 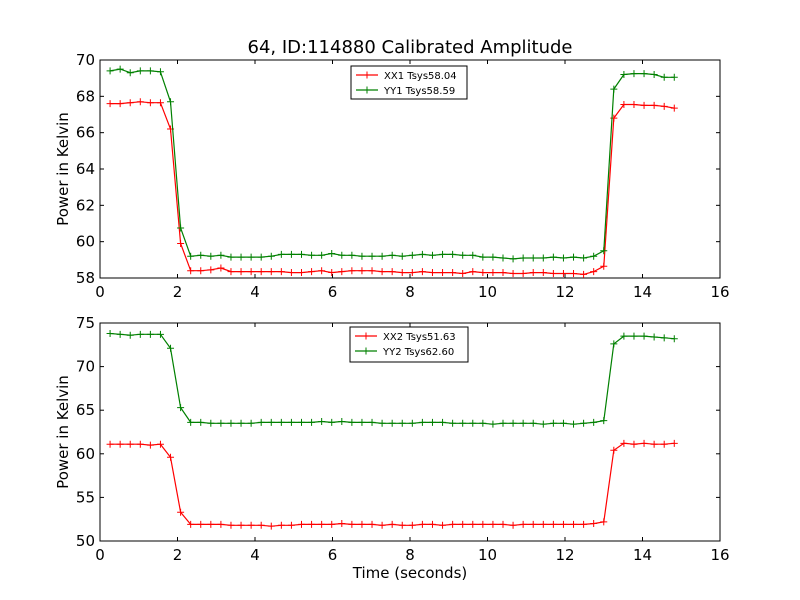 I want to click on y-tick-label: 66, so click(x=85, y=133).